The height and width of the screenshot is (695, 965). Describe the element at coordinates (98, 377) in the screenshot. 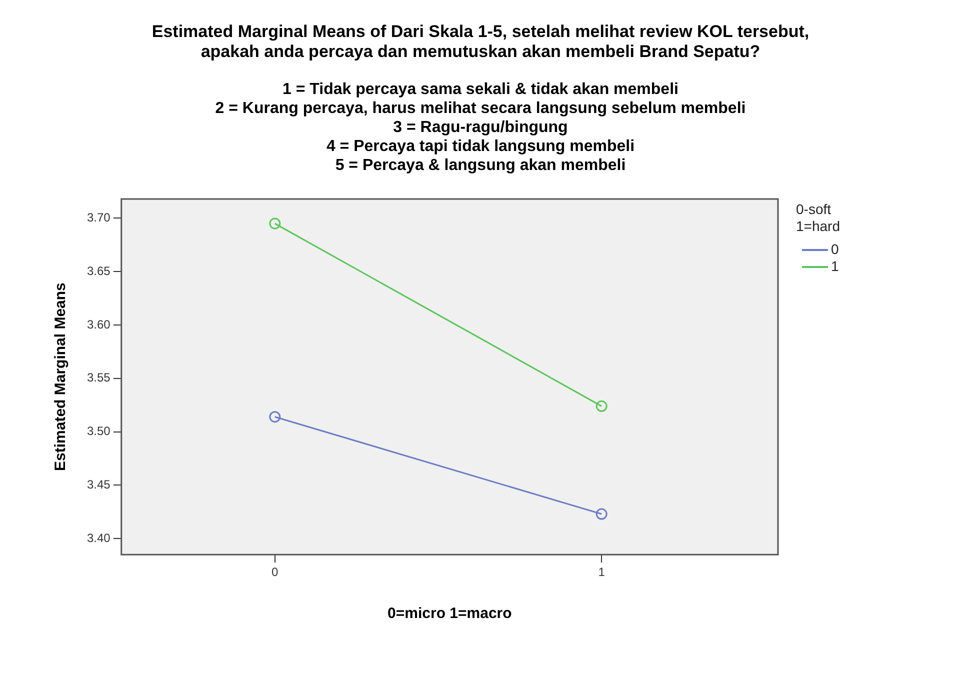

I see `y-tick-label: 3.55` at that location.